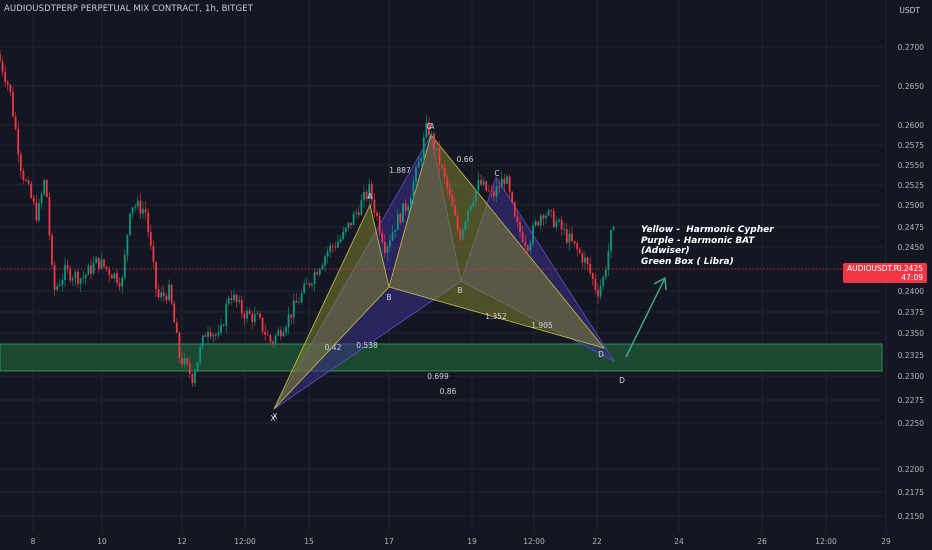 The image size is (932, 550). I want to click on y-tick-label: 0.2575, so click(911, 145).